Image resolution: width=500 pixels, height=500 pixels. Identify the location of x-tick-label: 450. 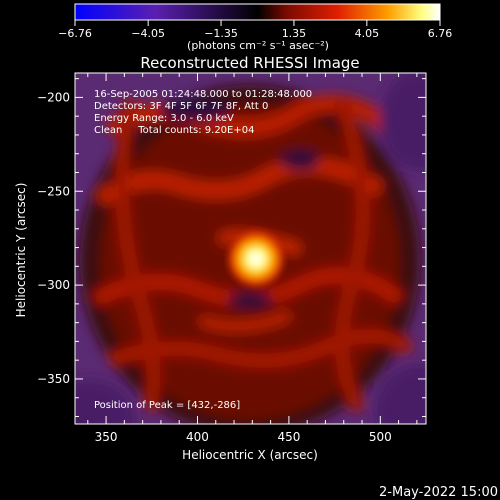
(288, 437).